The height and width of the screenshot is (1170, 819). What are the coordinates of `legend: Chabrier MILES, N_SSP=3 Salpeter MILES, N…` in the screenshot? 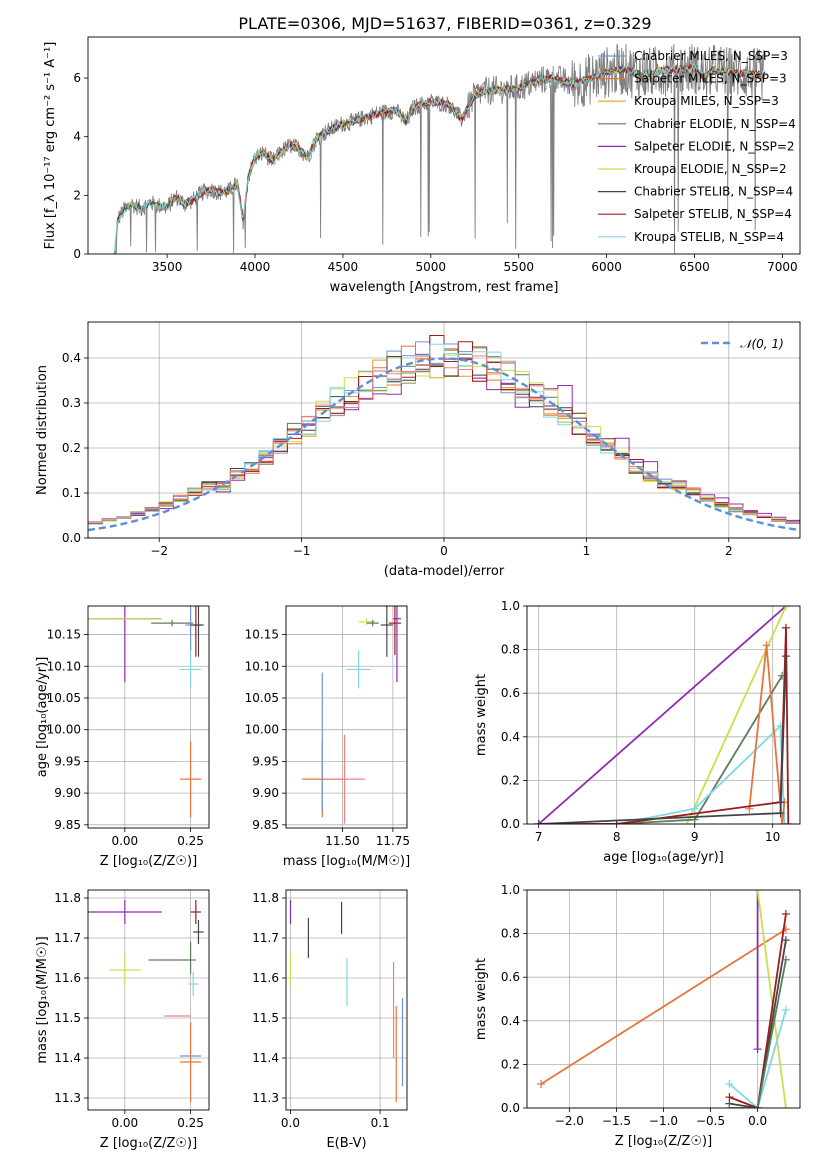 It's located at (697, 146).